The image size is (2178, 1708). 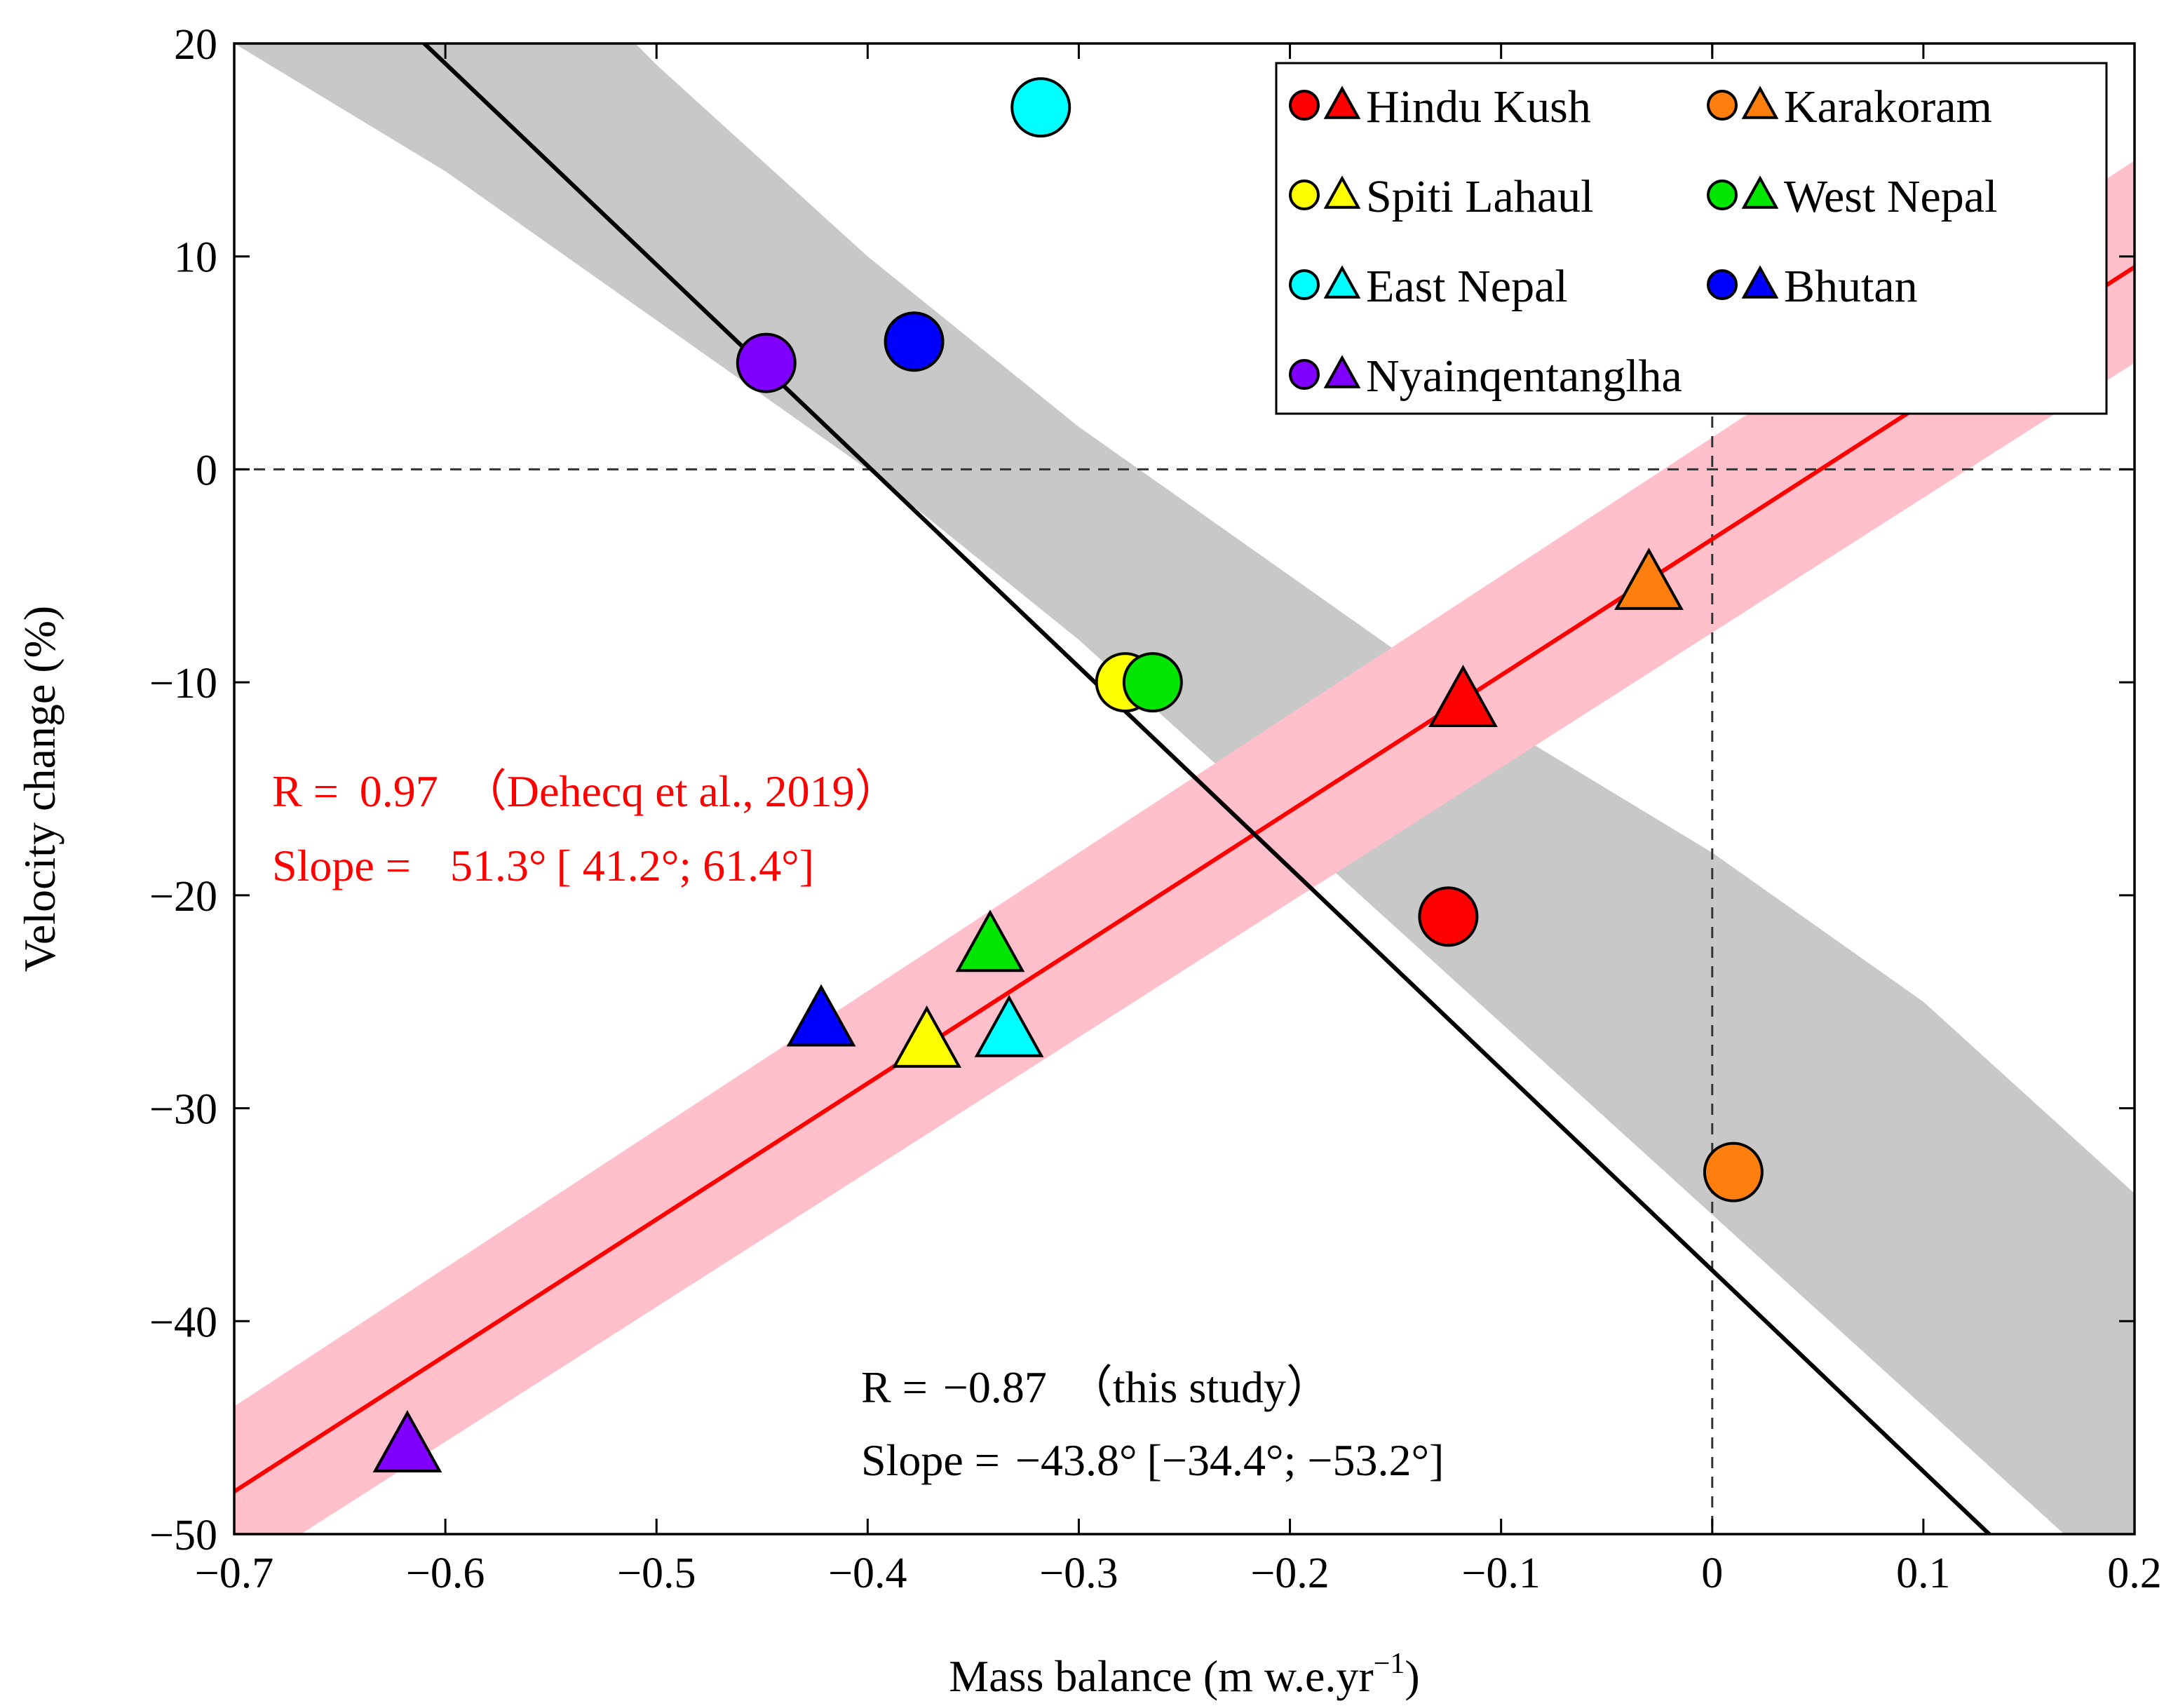 What do you see at coordinates (821, 1016) in the screenshot?
I see `triangle-point-bhutan` at bounding box center [821, 1016].